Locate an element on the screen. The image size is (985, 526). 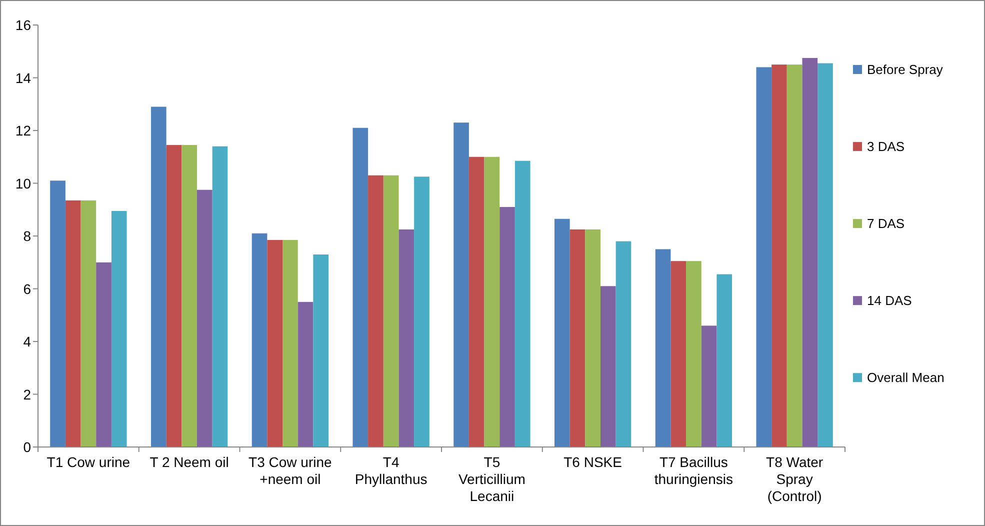
x-tick-label: T4 Phyllanthus is located at coordinates (391, 470).